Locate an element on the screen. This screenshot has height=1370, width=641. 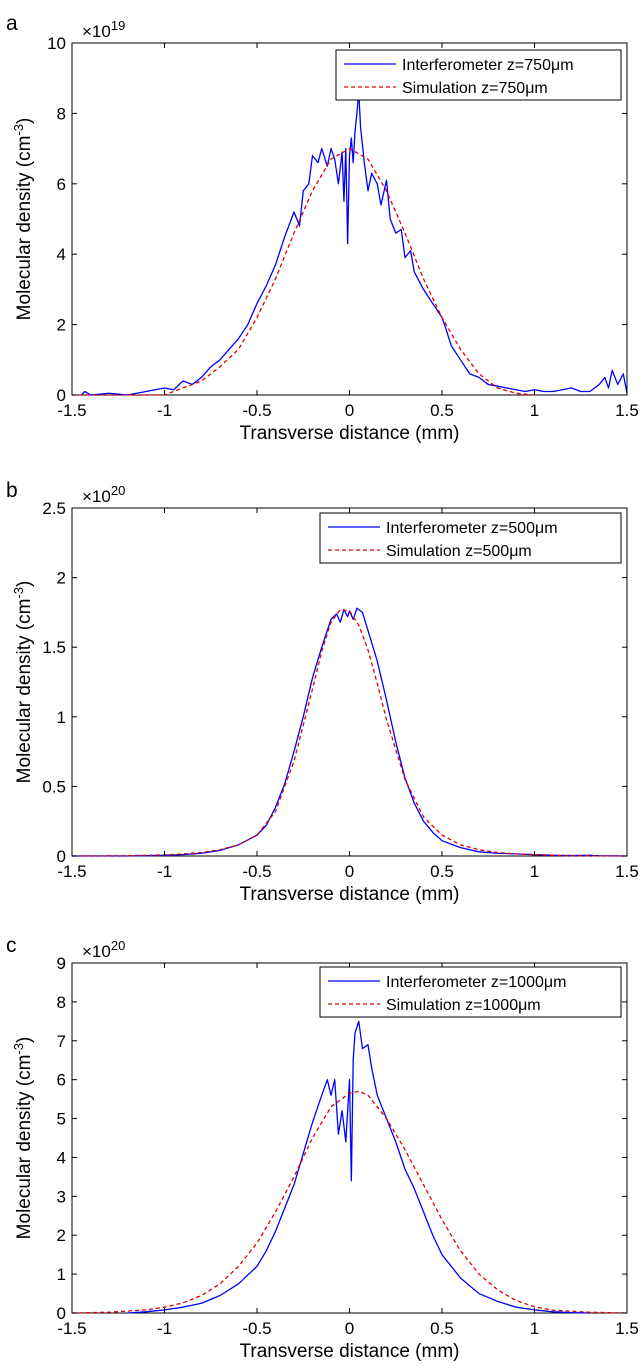
y-tick-label: 1.5 is located at coordinates (54, 647).